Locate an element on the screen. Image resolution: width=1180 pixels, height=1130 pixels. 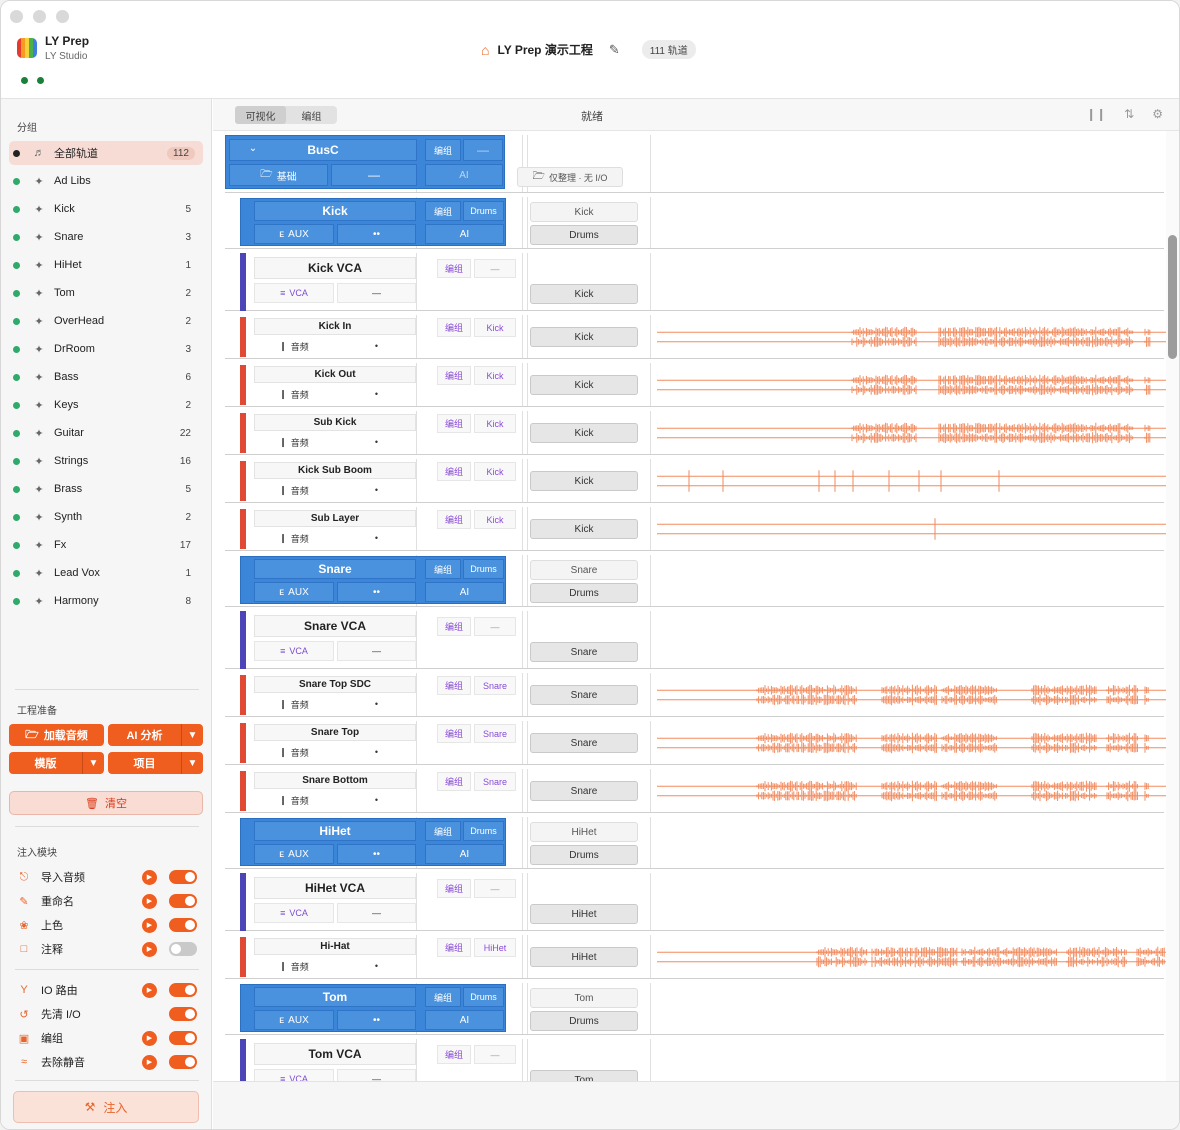
sidebar-group-item: ✦ OverHead 2 is located at coordinates (106, 321).